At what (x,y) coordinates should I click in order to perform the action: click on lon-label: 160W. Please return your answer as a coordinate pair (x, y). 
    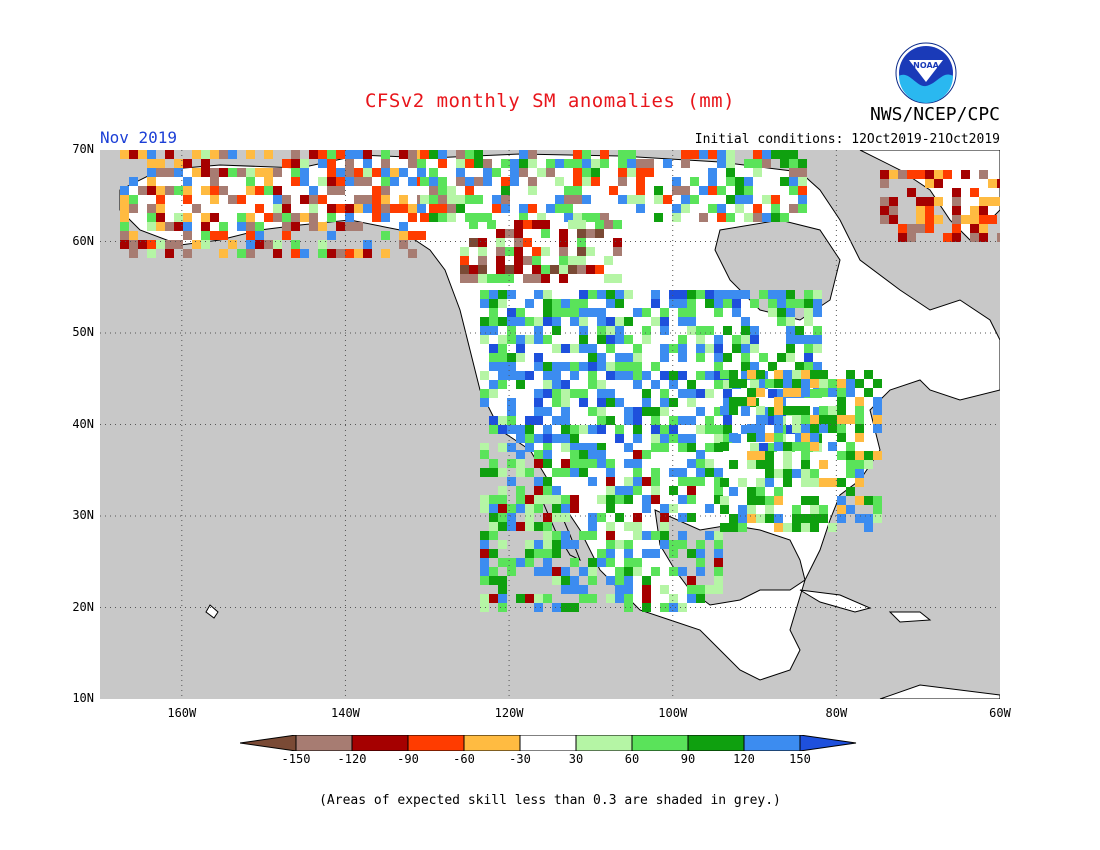
    Looking at the image, I should click on (182, 713).